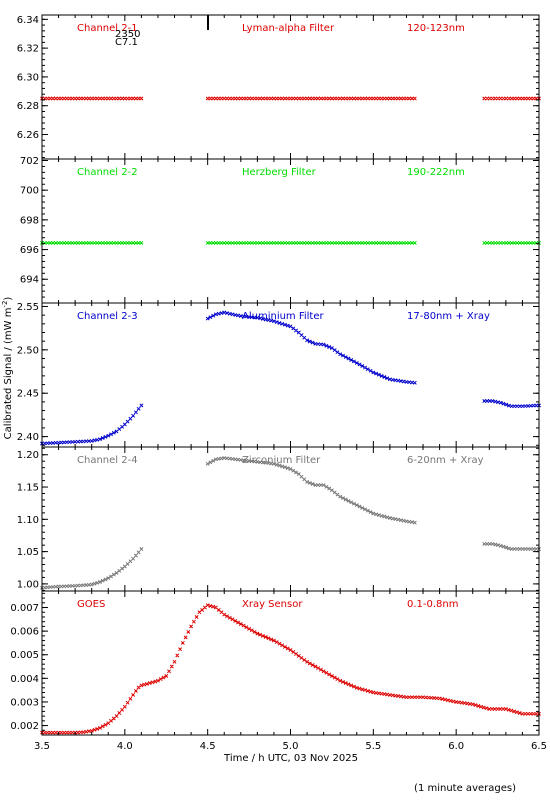 The height and width of the screenshot is (800, 550). Describe the element at coordinates (29, 220) in the screenshot. I see `y-tick-label: 698` at that location.